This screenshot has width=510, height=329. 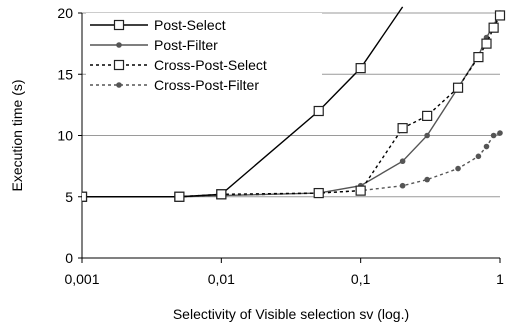 I want to click on y-tick-label: 15, so click(x=65, y=74).